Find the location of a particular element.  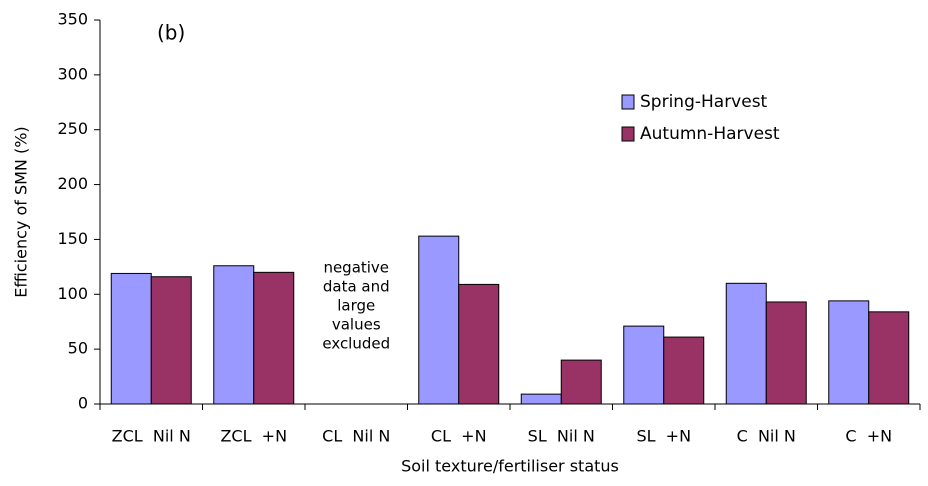

x-tick-label: C +N is located at coordinates (868, 436).